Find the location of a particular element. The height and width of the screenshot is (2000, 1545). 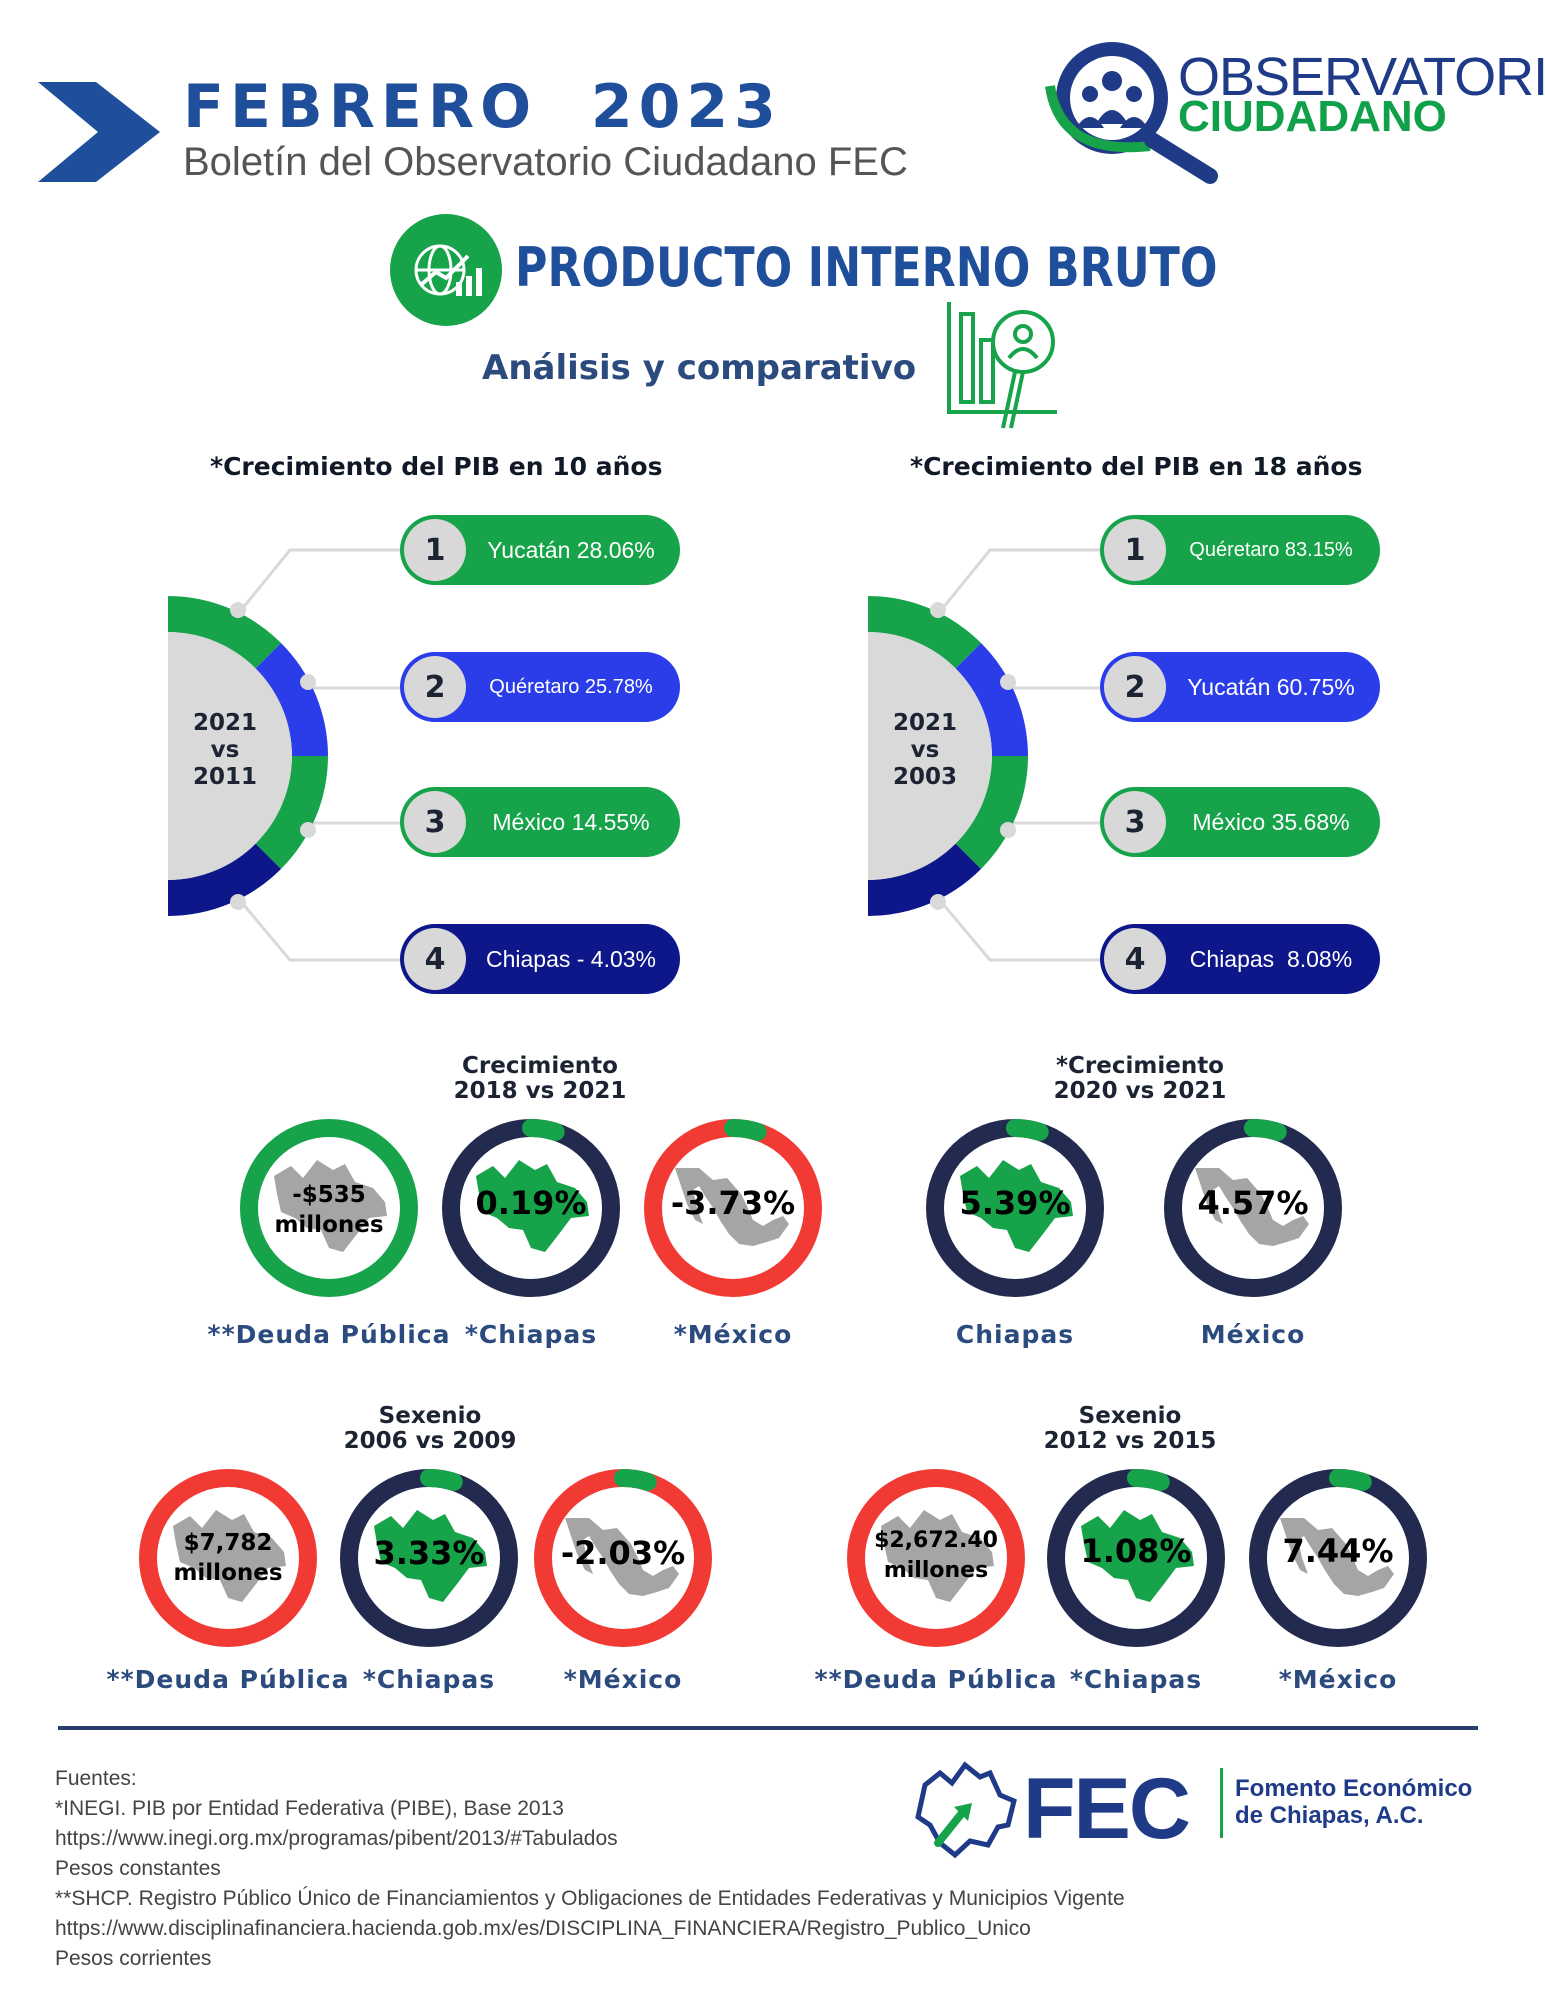

donut-deuda-2006-2009 is located at coordinates (228, 1558).